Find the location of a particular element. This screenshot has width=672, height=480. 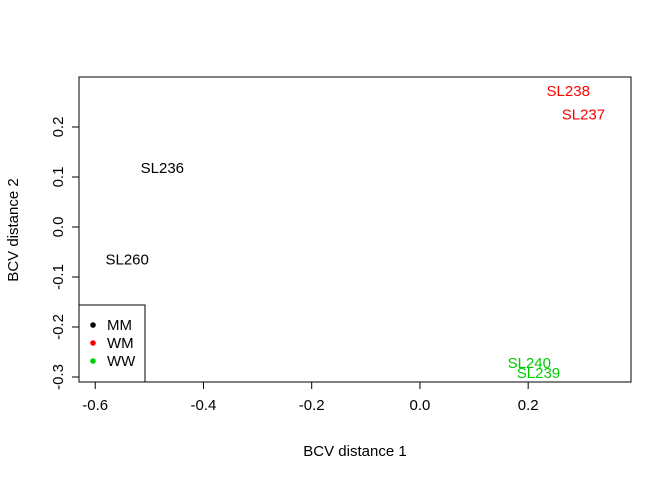

y-tick-label: -0.3 is located at coordinates (58, 377).